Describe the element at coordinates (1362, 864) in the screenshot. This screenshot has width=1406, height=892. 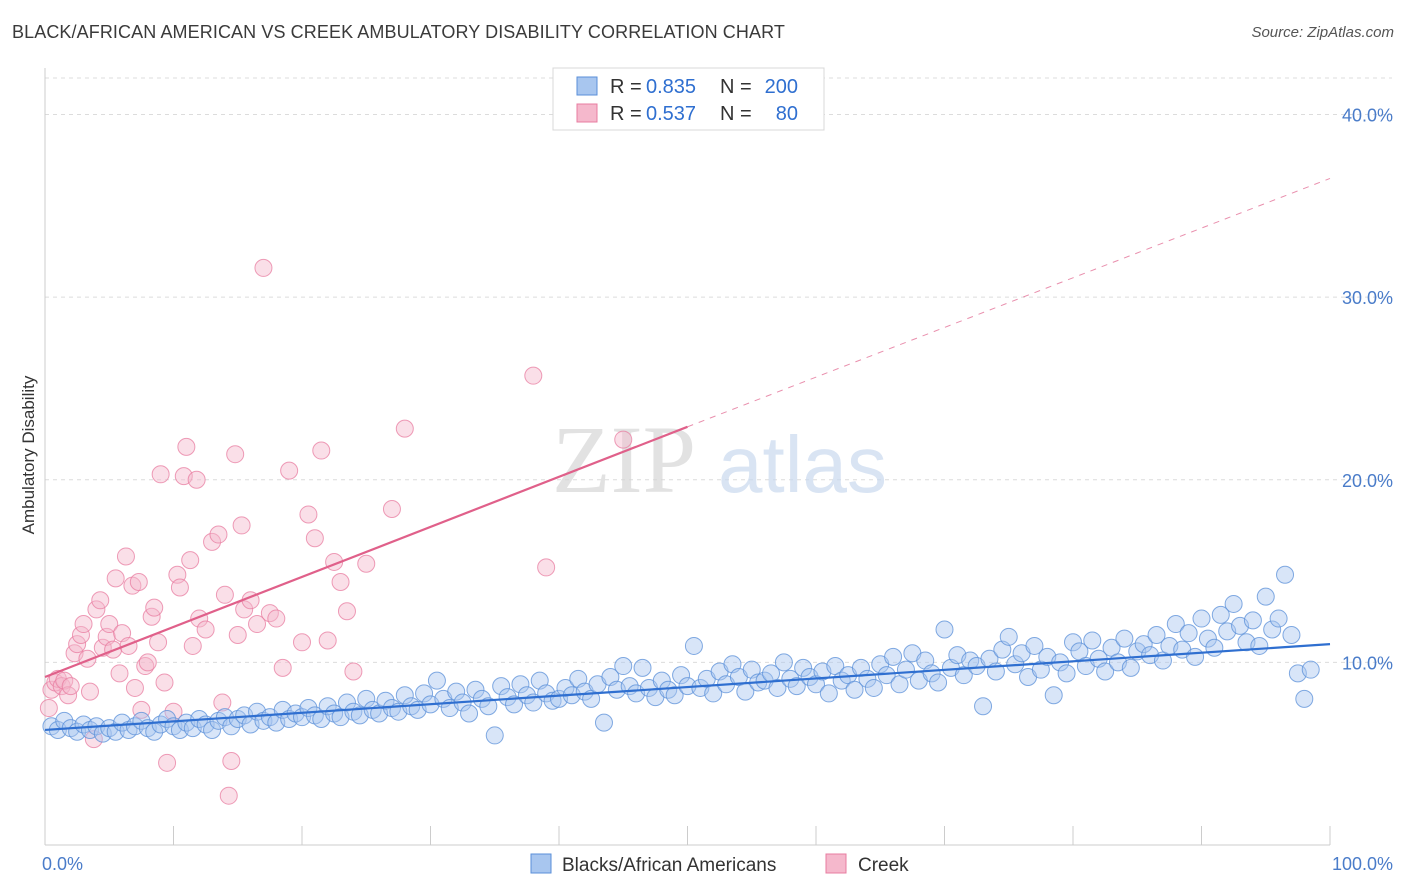
I see `x-tick-label-1: 100.0%` at that location.